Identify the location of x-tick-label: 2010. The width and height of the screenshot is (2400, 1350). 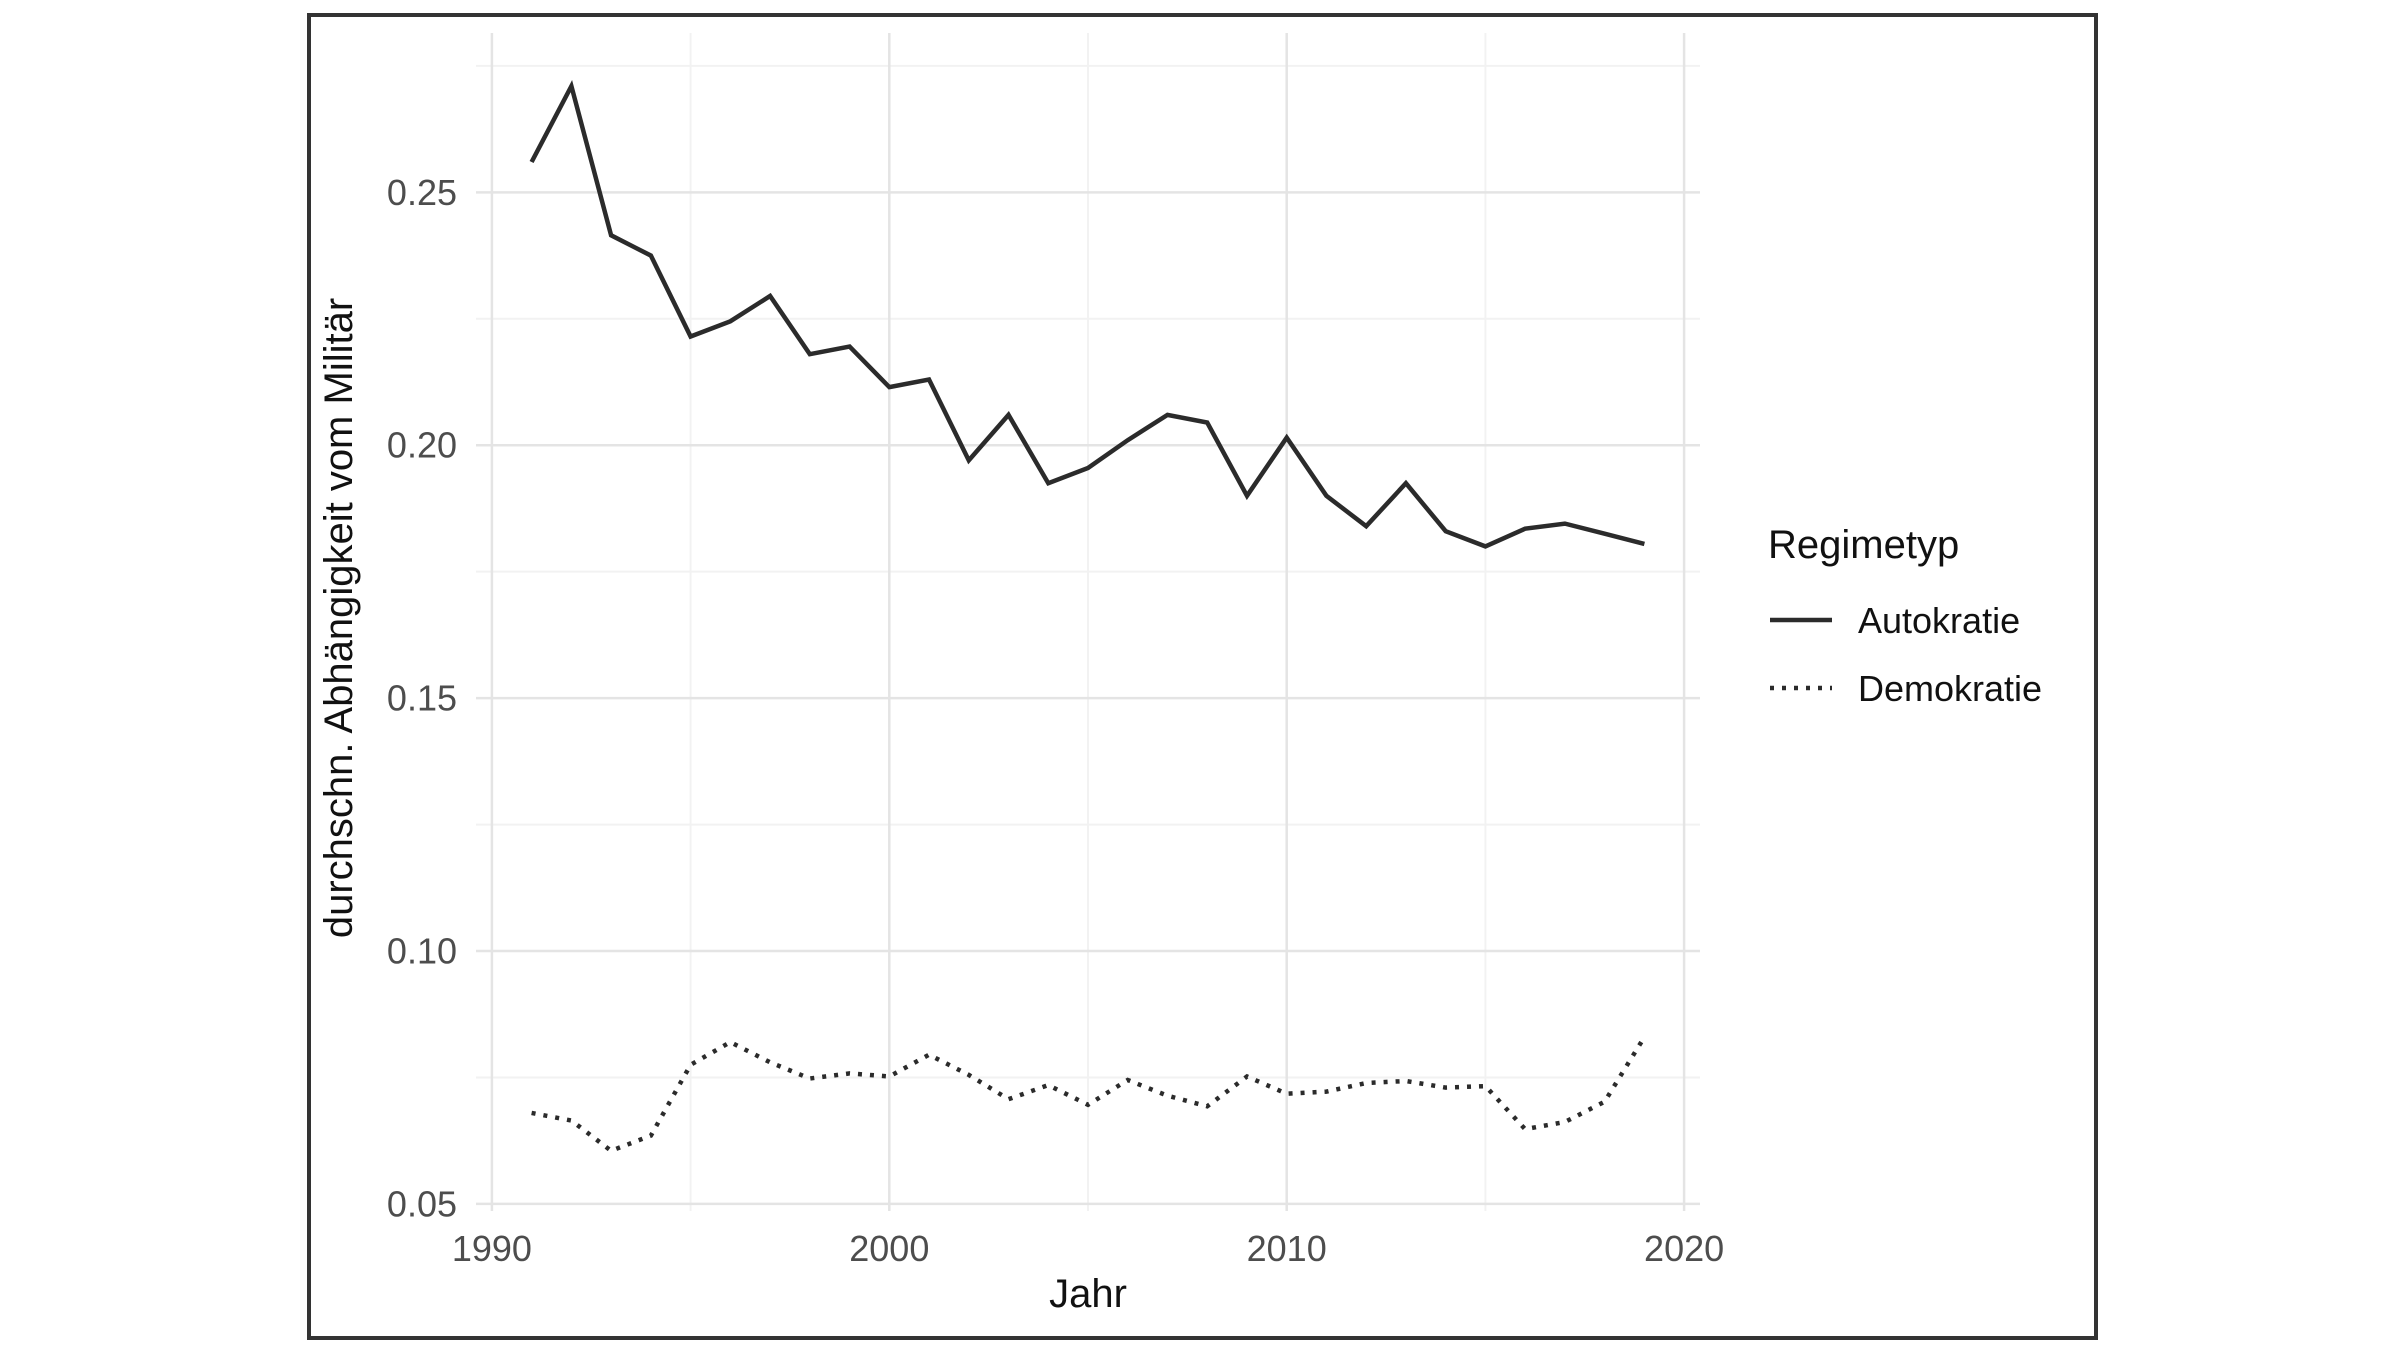
(1287, 1248).